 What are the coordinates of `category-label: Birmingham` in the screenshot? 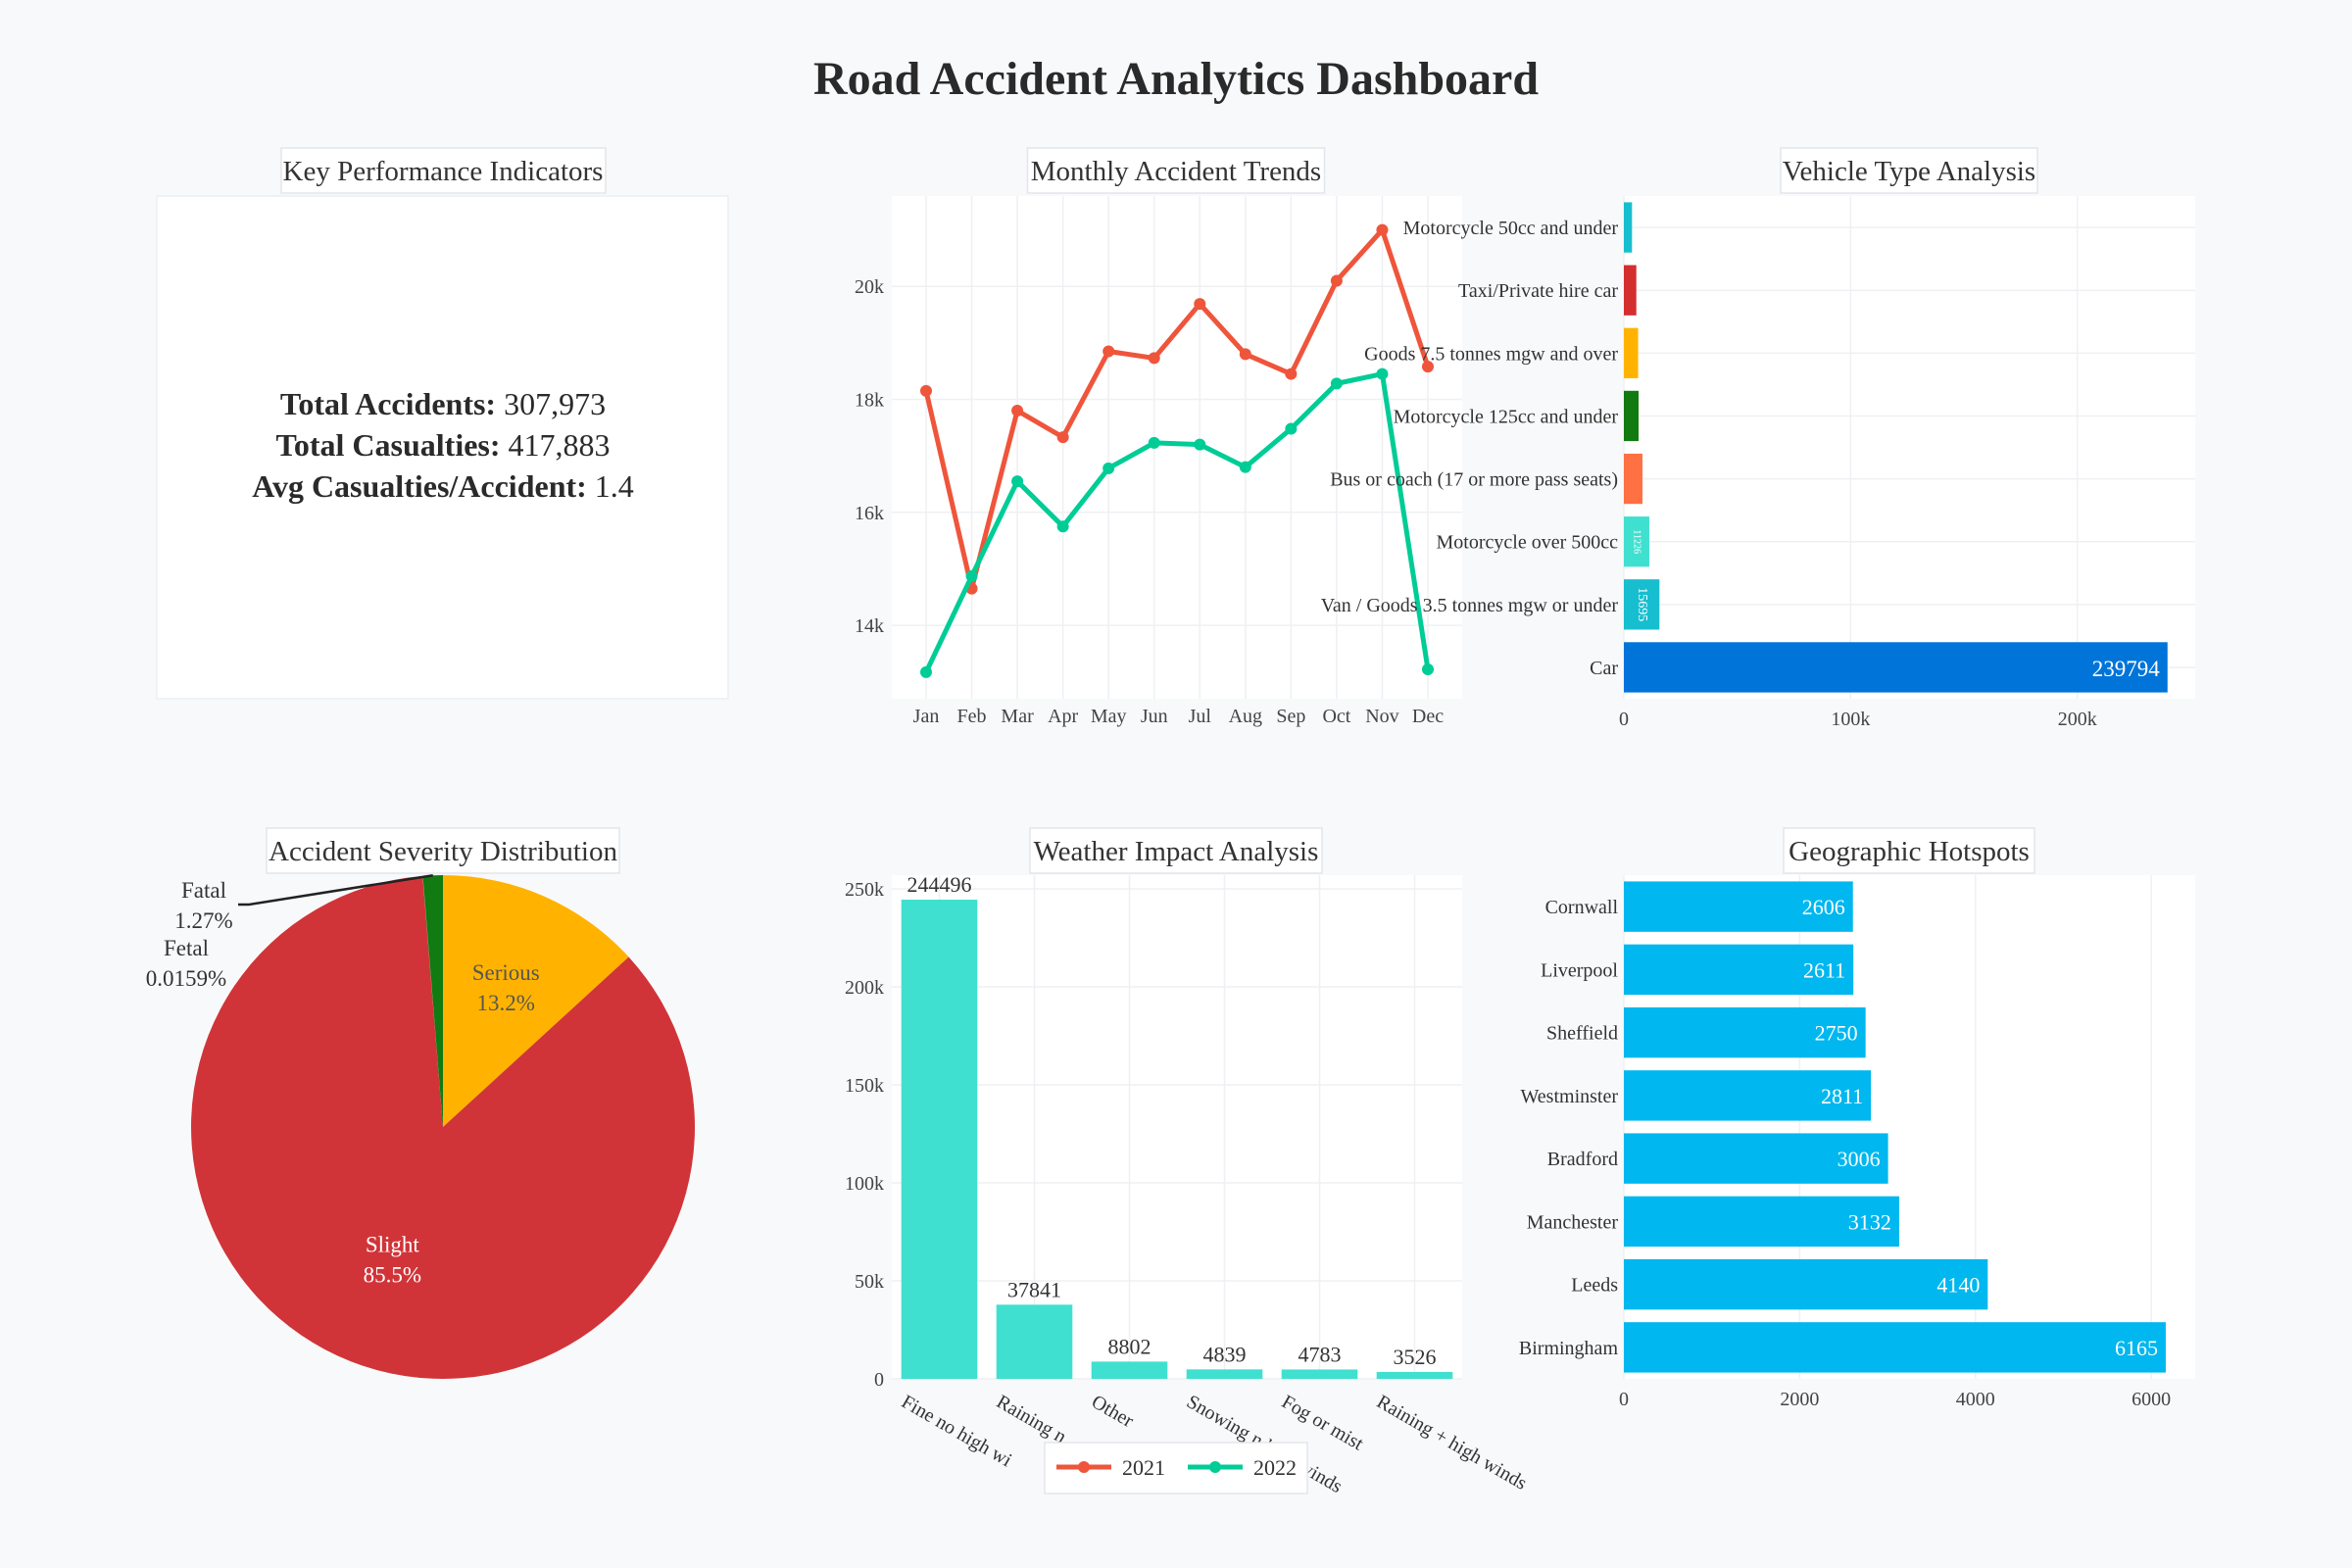 It's located at (1569, 1348).